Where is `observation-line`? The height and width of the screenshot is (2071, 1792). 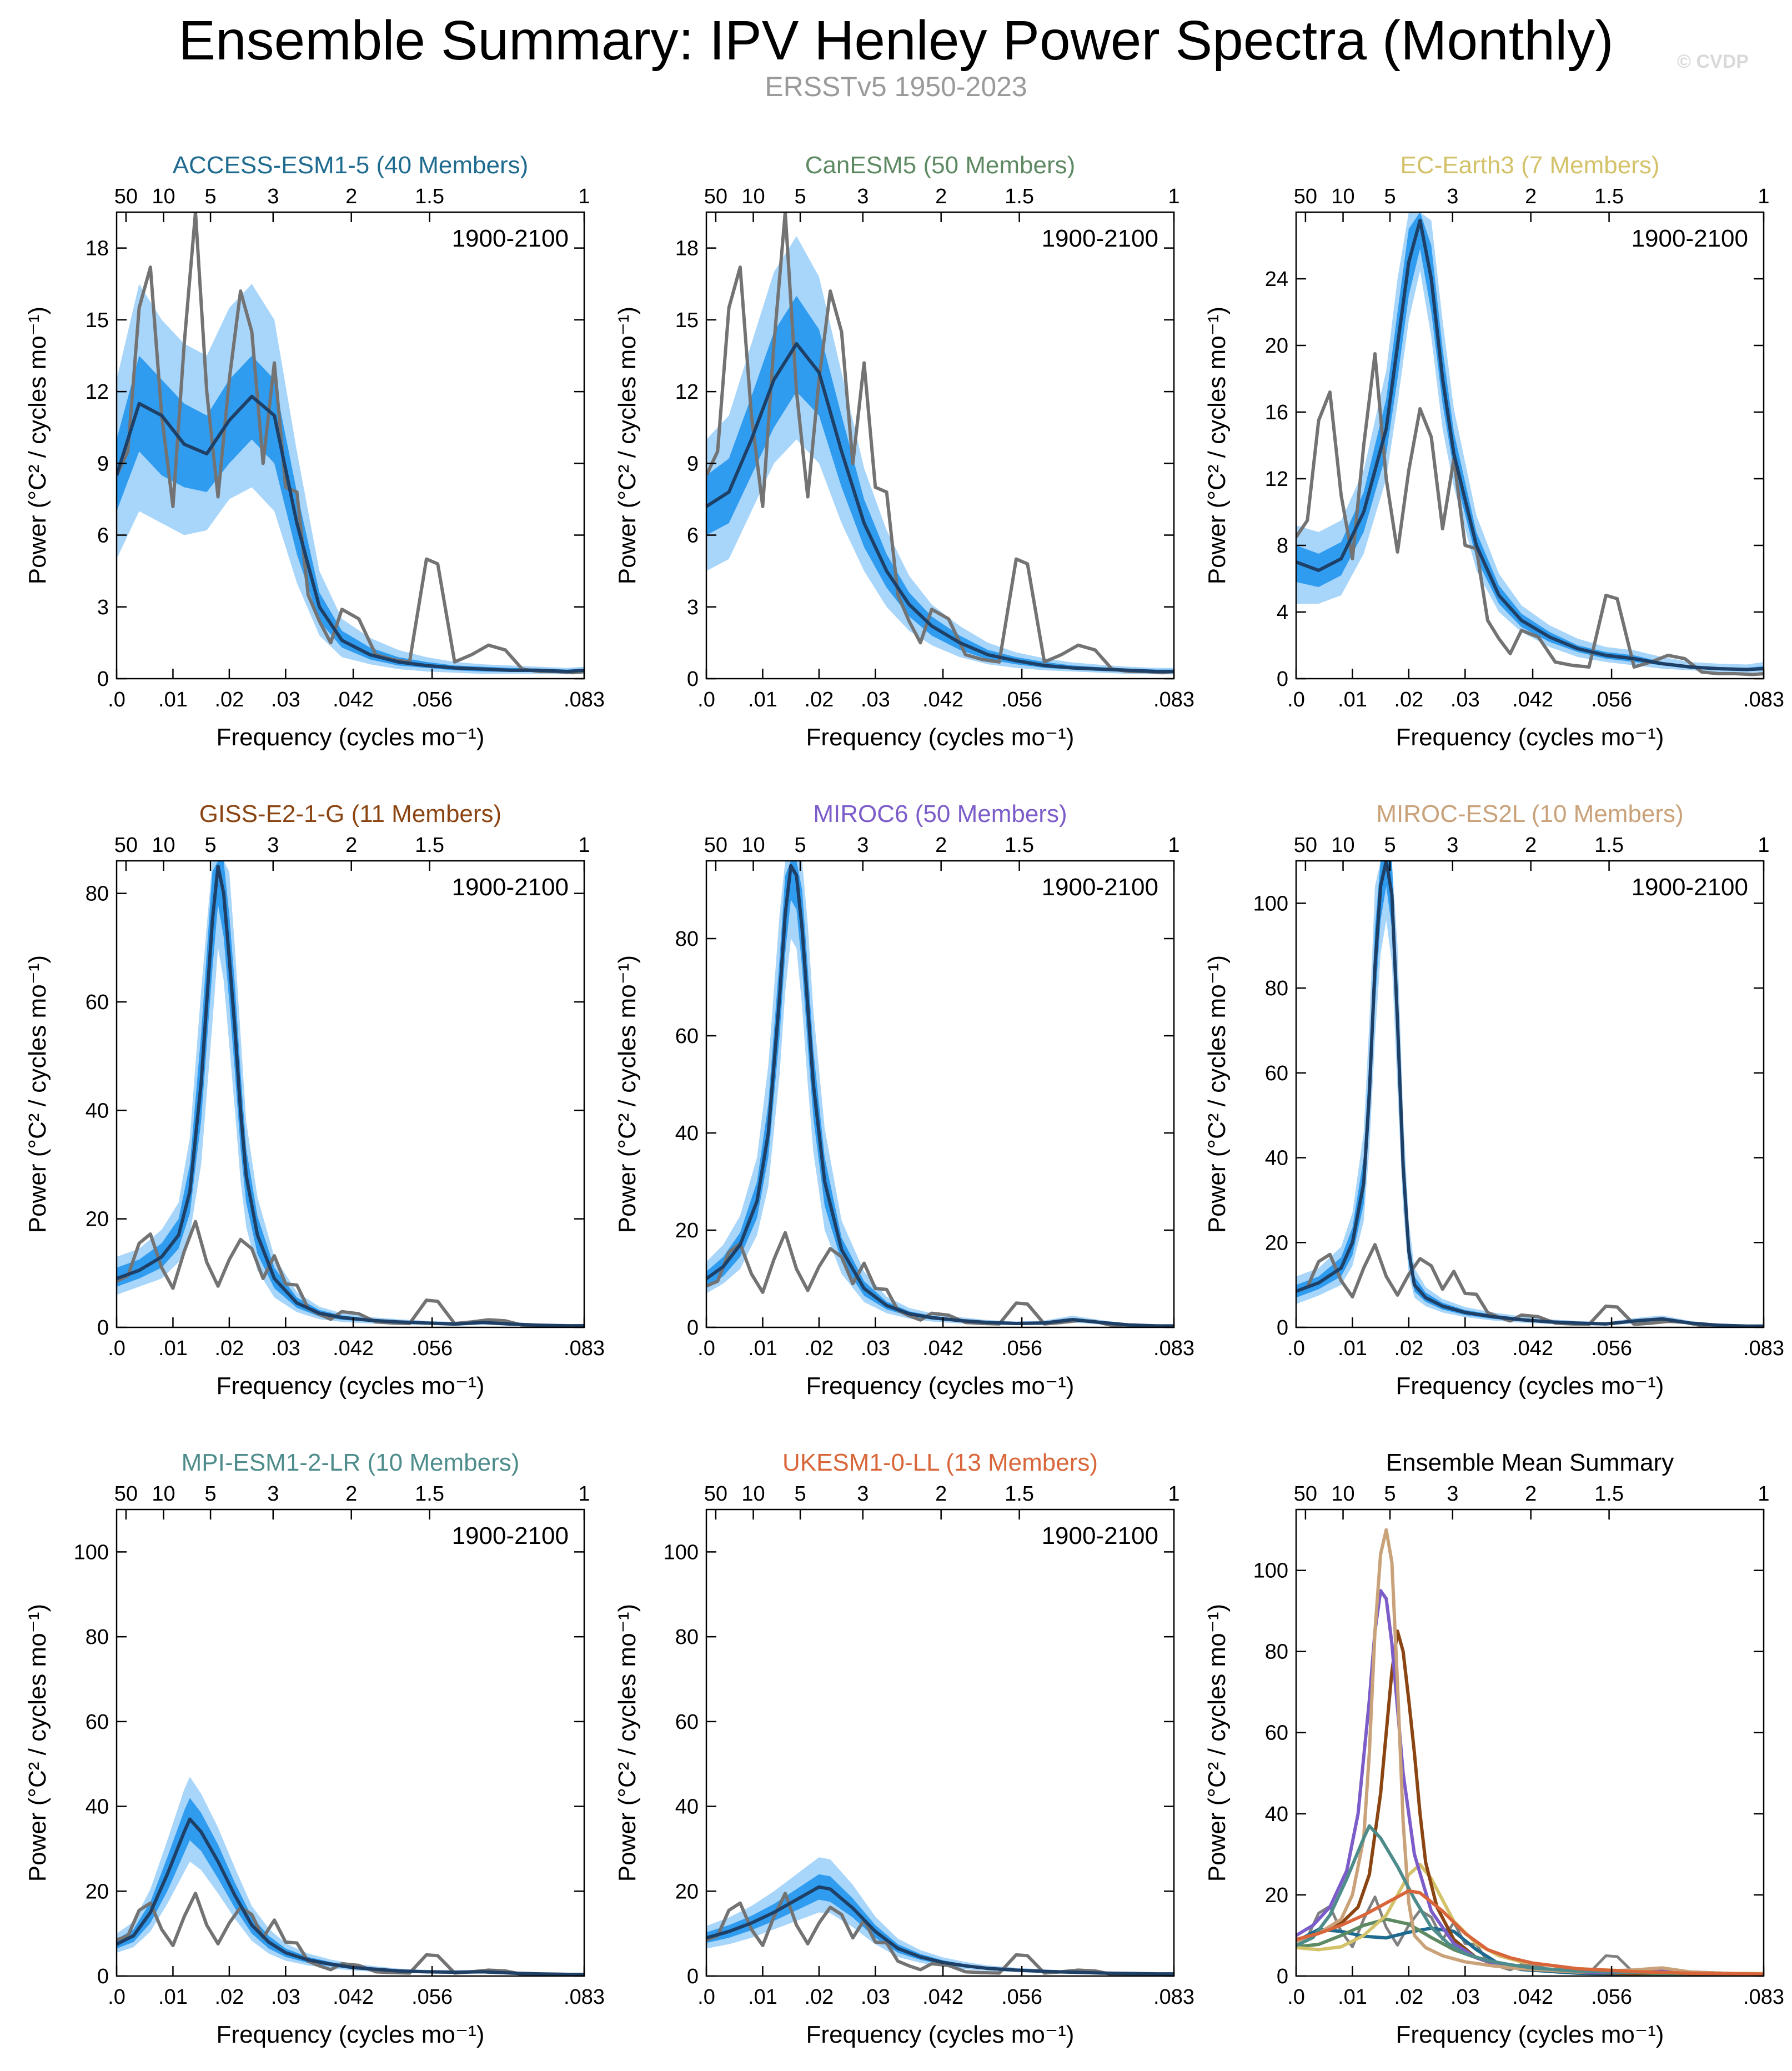 observation-line is located at coordinates (1530, 514).